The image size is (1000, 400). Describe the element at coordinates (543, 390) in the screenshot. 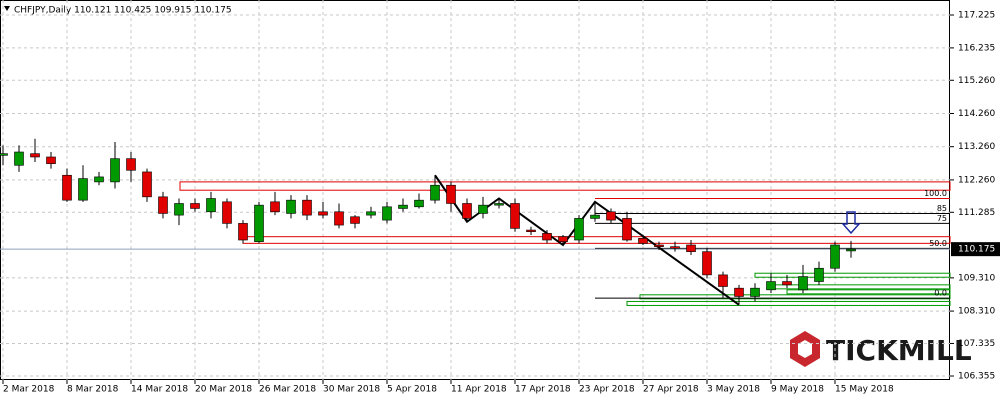

I see `x-tick-label: 17 Apr 2018` at that location.